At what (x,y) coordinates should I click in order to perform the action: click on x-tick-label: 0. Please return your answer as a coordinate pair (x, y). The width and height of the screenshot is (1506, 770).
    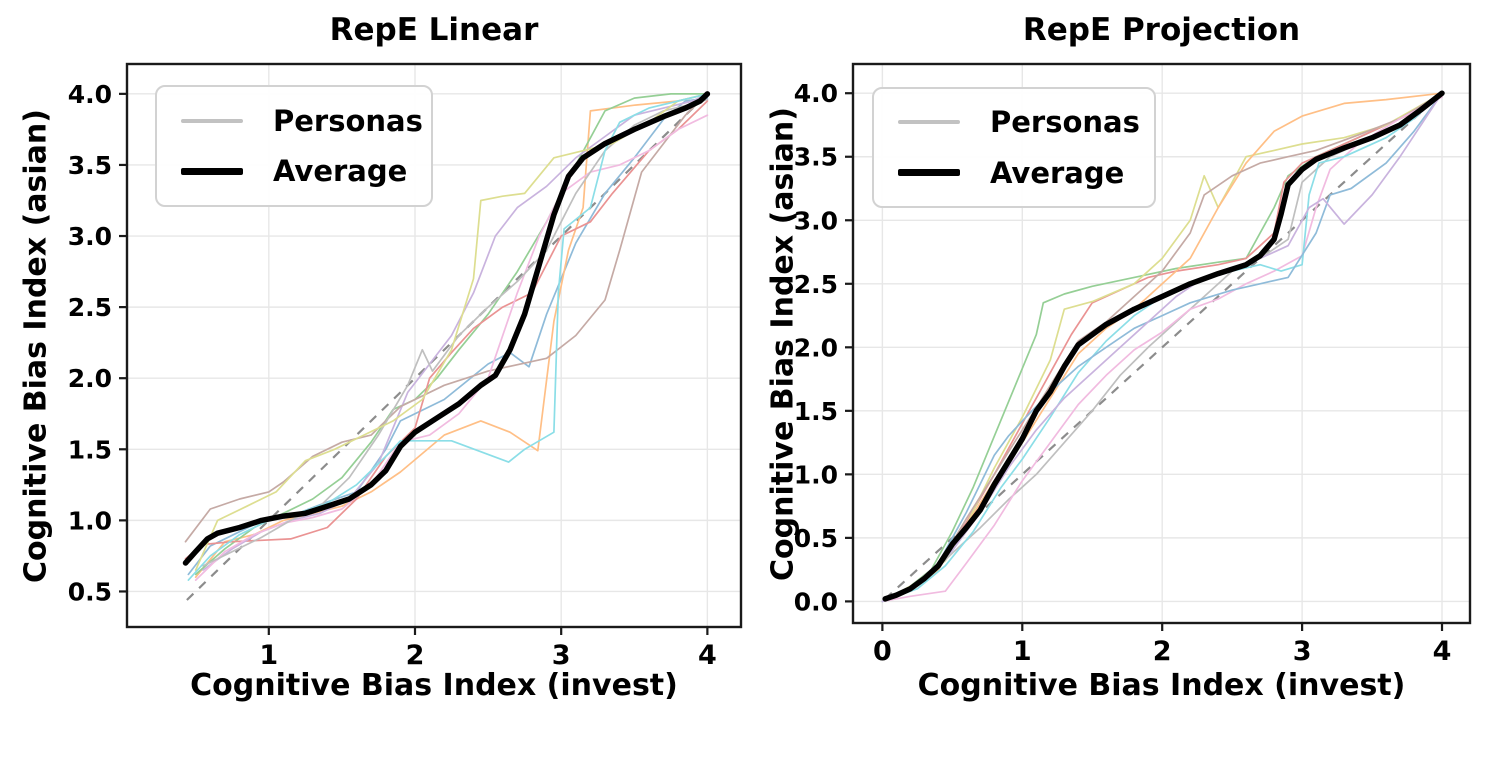
    Looking at the image, I should click on (882, 651).